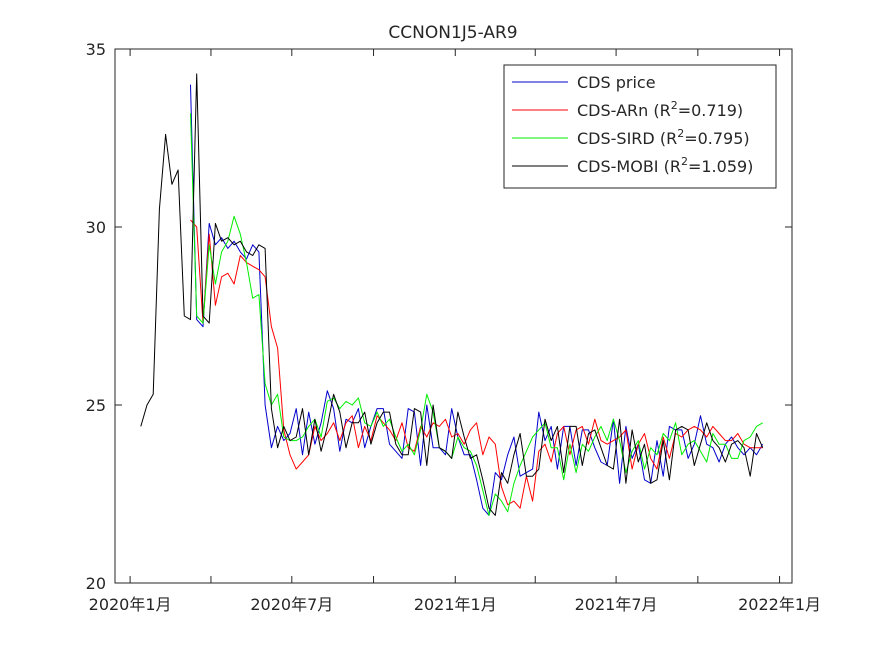 This screenshot has width=875, height=656. Describe the element at coordinates (455, 604) in the screenshot. I see `x-tick-label: 2021年1月` at that location.